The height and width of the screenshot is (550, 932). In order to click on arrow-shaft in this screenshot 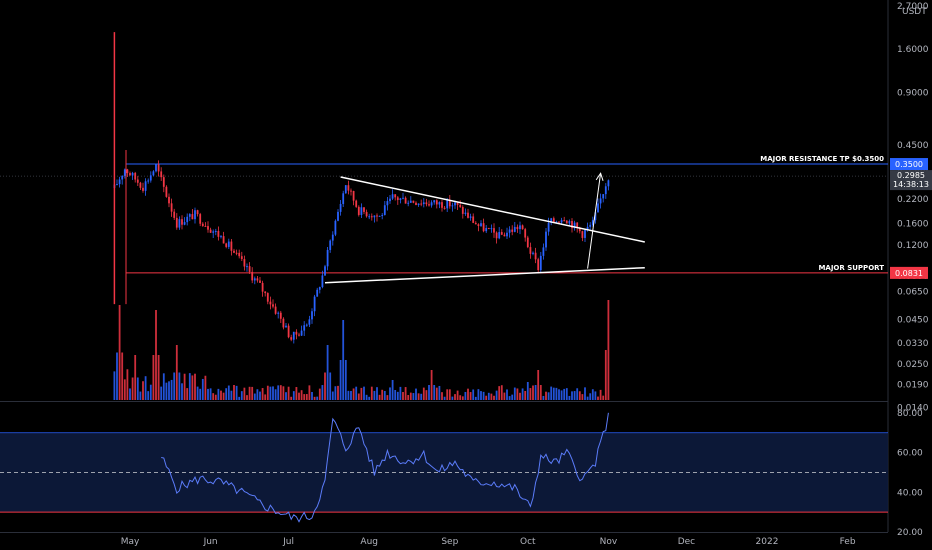, I will do `click(594, 221)`.